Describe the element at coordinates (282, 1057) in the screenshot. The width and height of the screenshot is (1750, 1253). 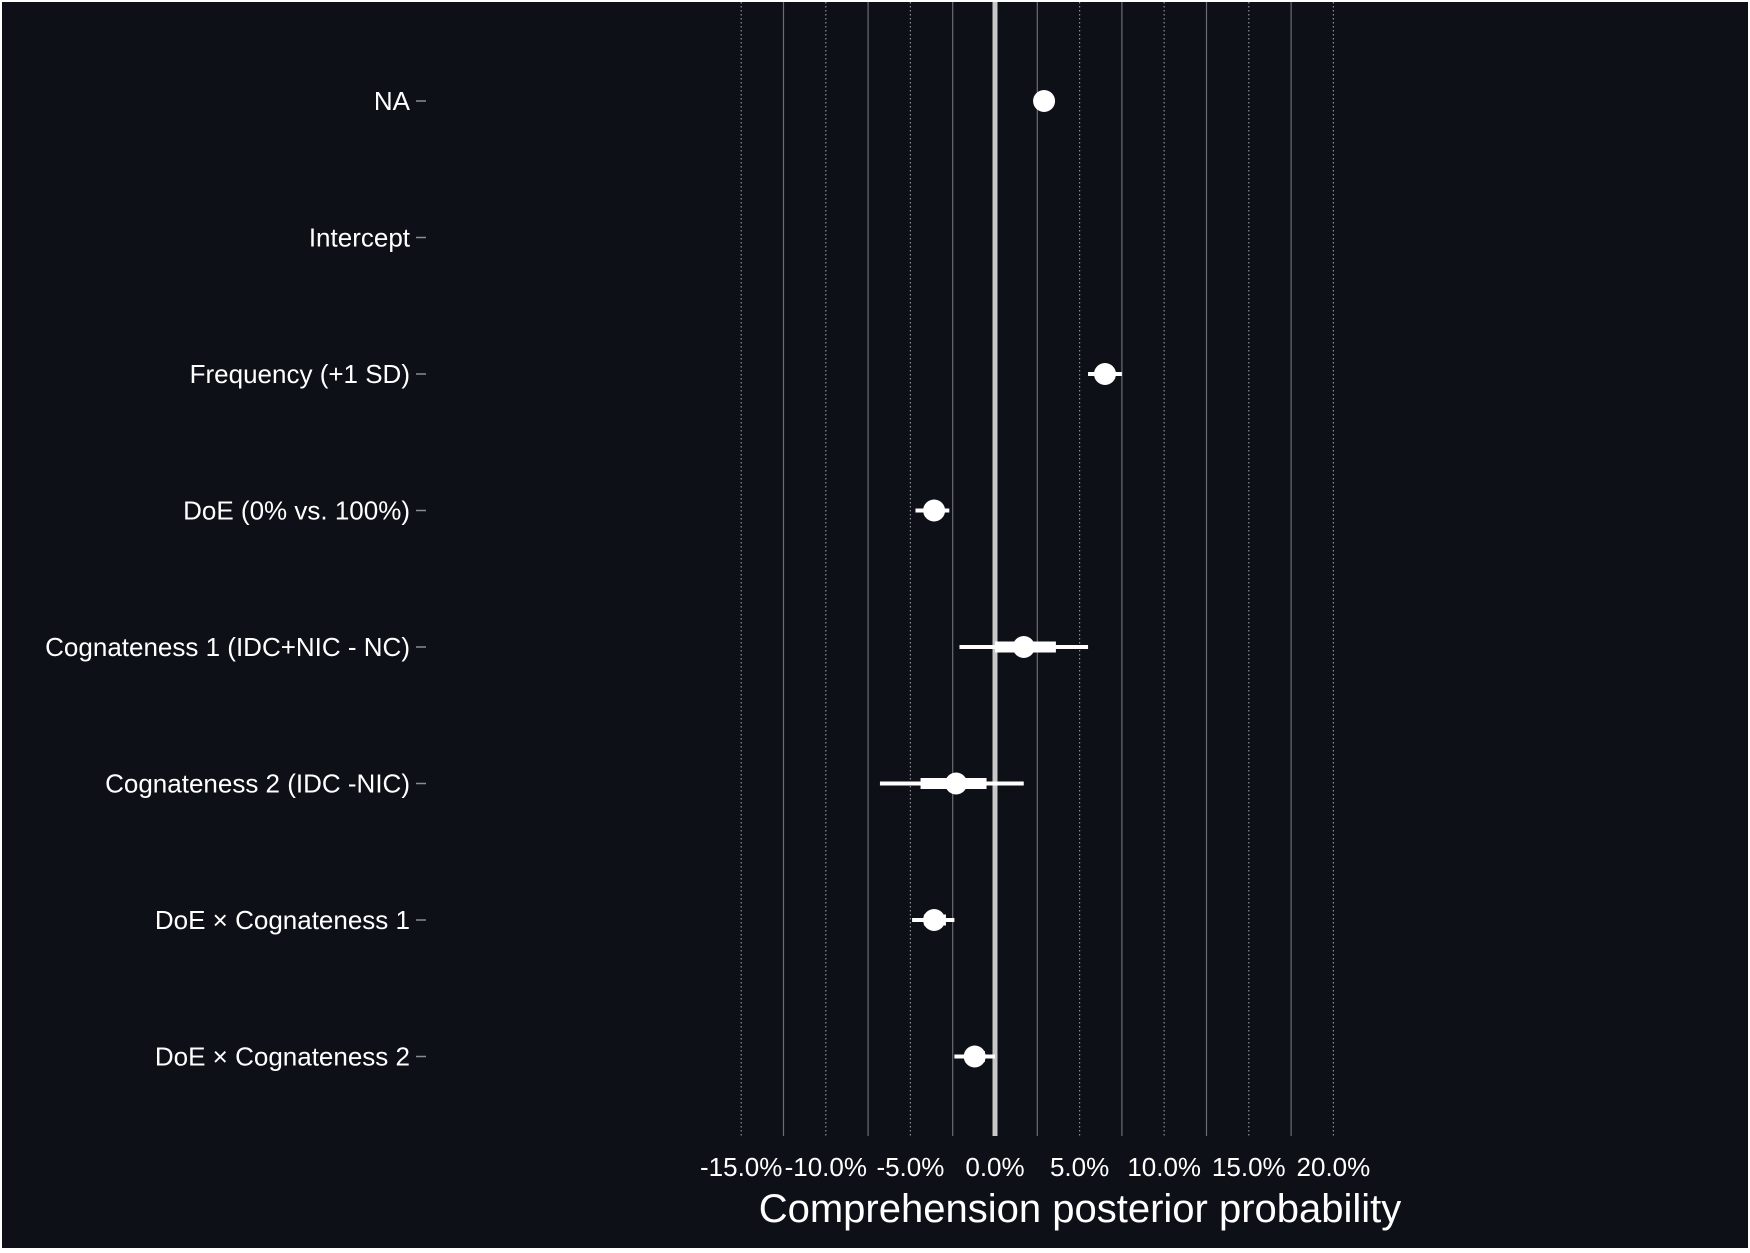
I see `y-tick-label: DoE × Cognateness 2` at that location.